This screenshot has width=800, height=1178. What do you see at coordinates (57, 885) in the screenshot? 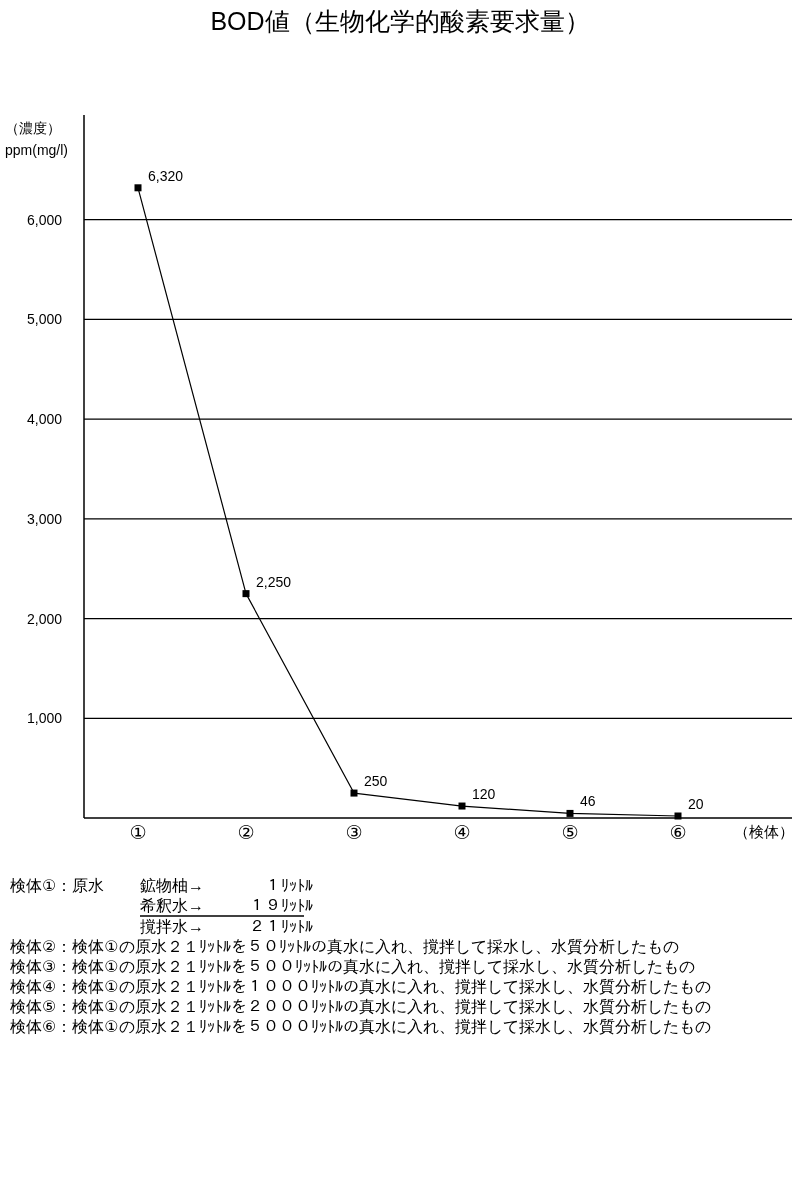
I see `annotation: 検体①：原水` at bounding box center [57, 885].